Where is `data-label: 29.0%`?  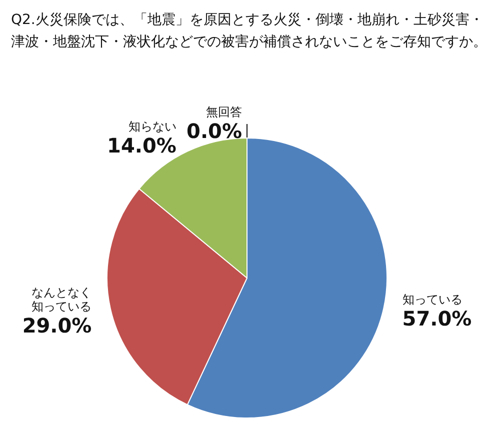
data-label: 29.0% is located at coordinates (57, 326).